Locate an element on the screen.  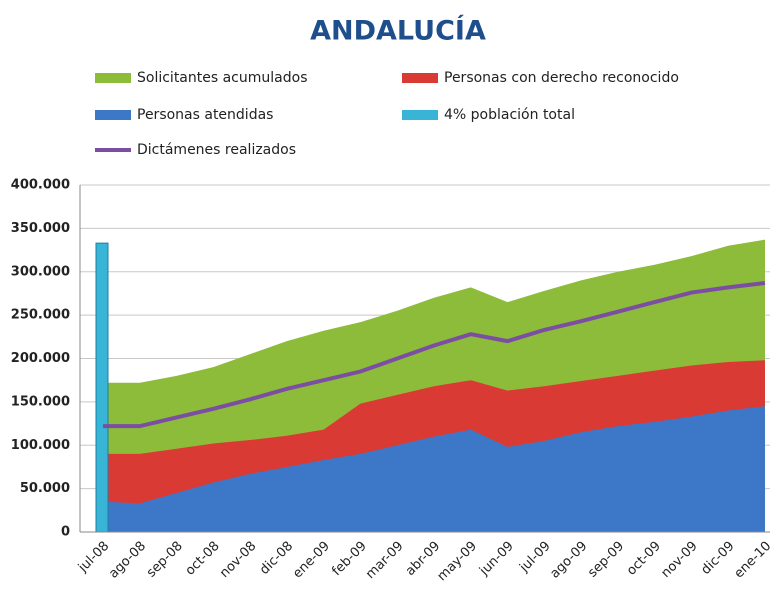
legend-label: 4% población total is located at coordinates (509, 115).